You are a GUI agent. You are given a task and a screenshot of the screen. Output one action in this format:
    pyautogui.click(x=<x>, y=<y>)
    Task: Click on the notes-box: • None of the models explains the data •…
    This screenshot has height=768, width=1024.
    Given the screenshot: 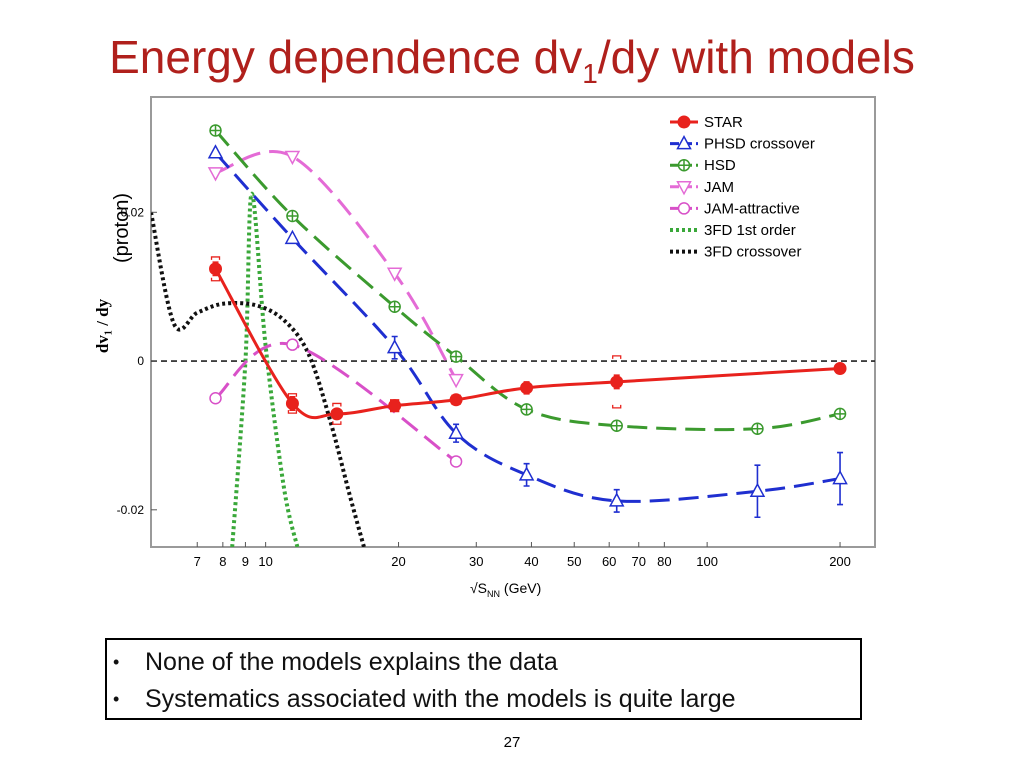 What is the action you would take?
    pyautogui.click(x=483, y=679)
    